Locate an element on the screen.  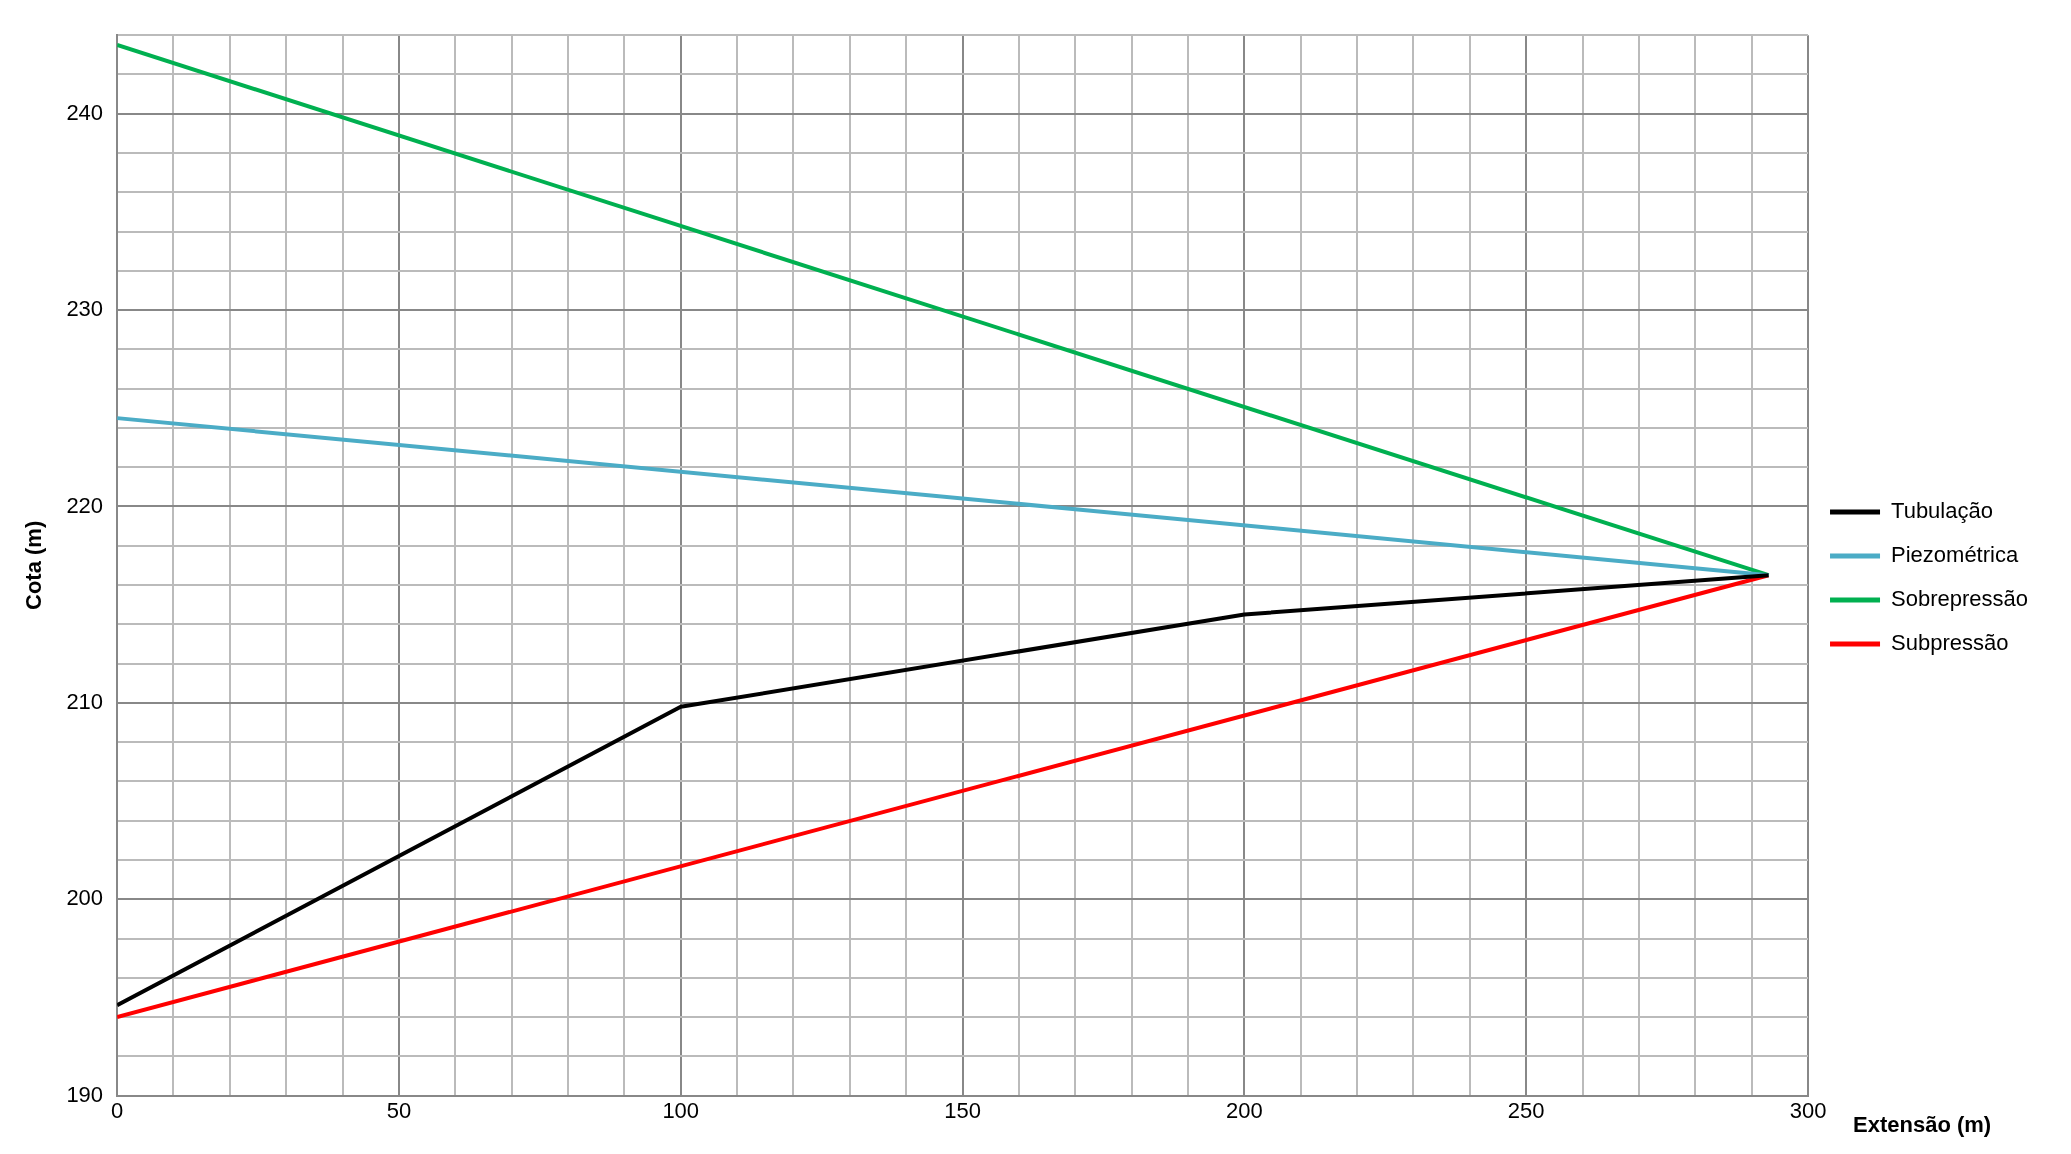
legend-label: Tubulação is located at coordinates (1942, 511).